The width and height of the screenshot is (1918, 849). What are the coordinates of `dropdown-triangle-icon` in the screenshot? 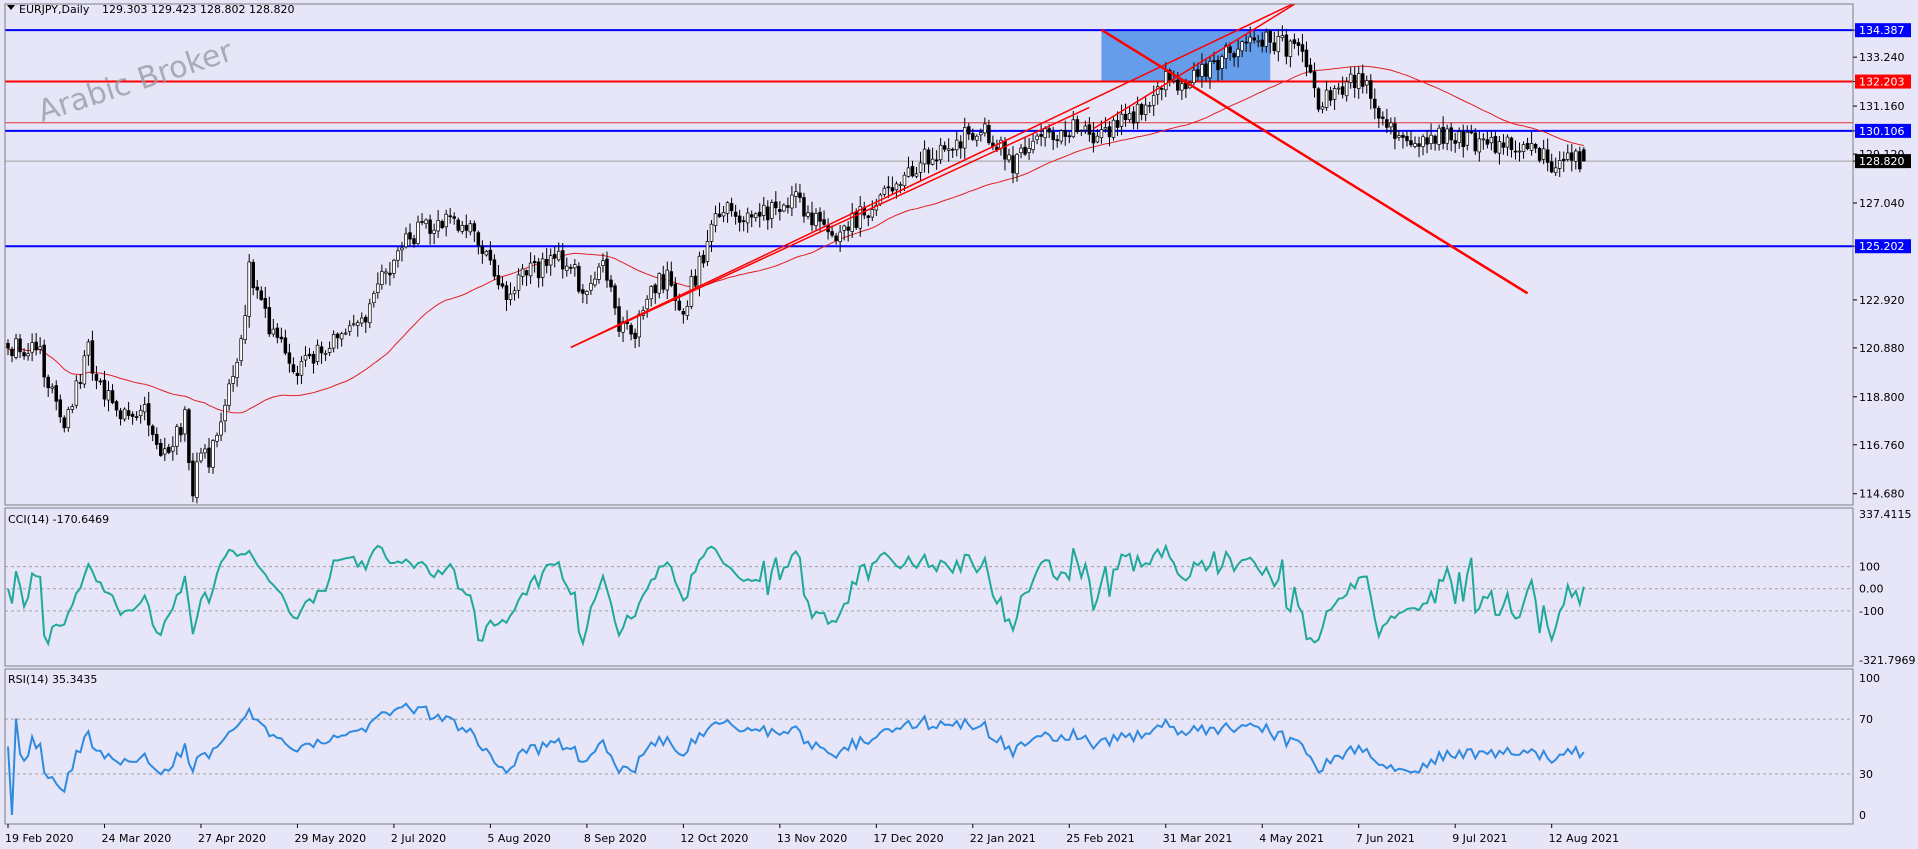 It's located at (11, 7).